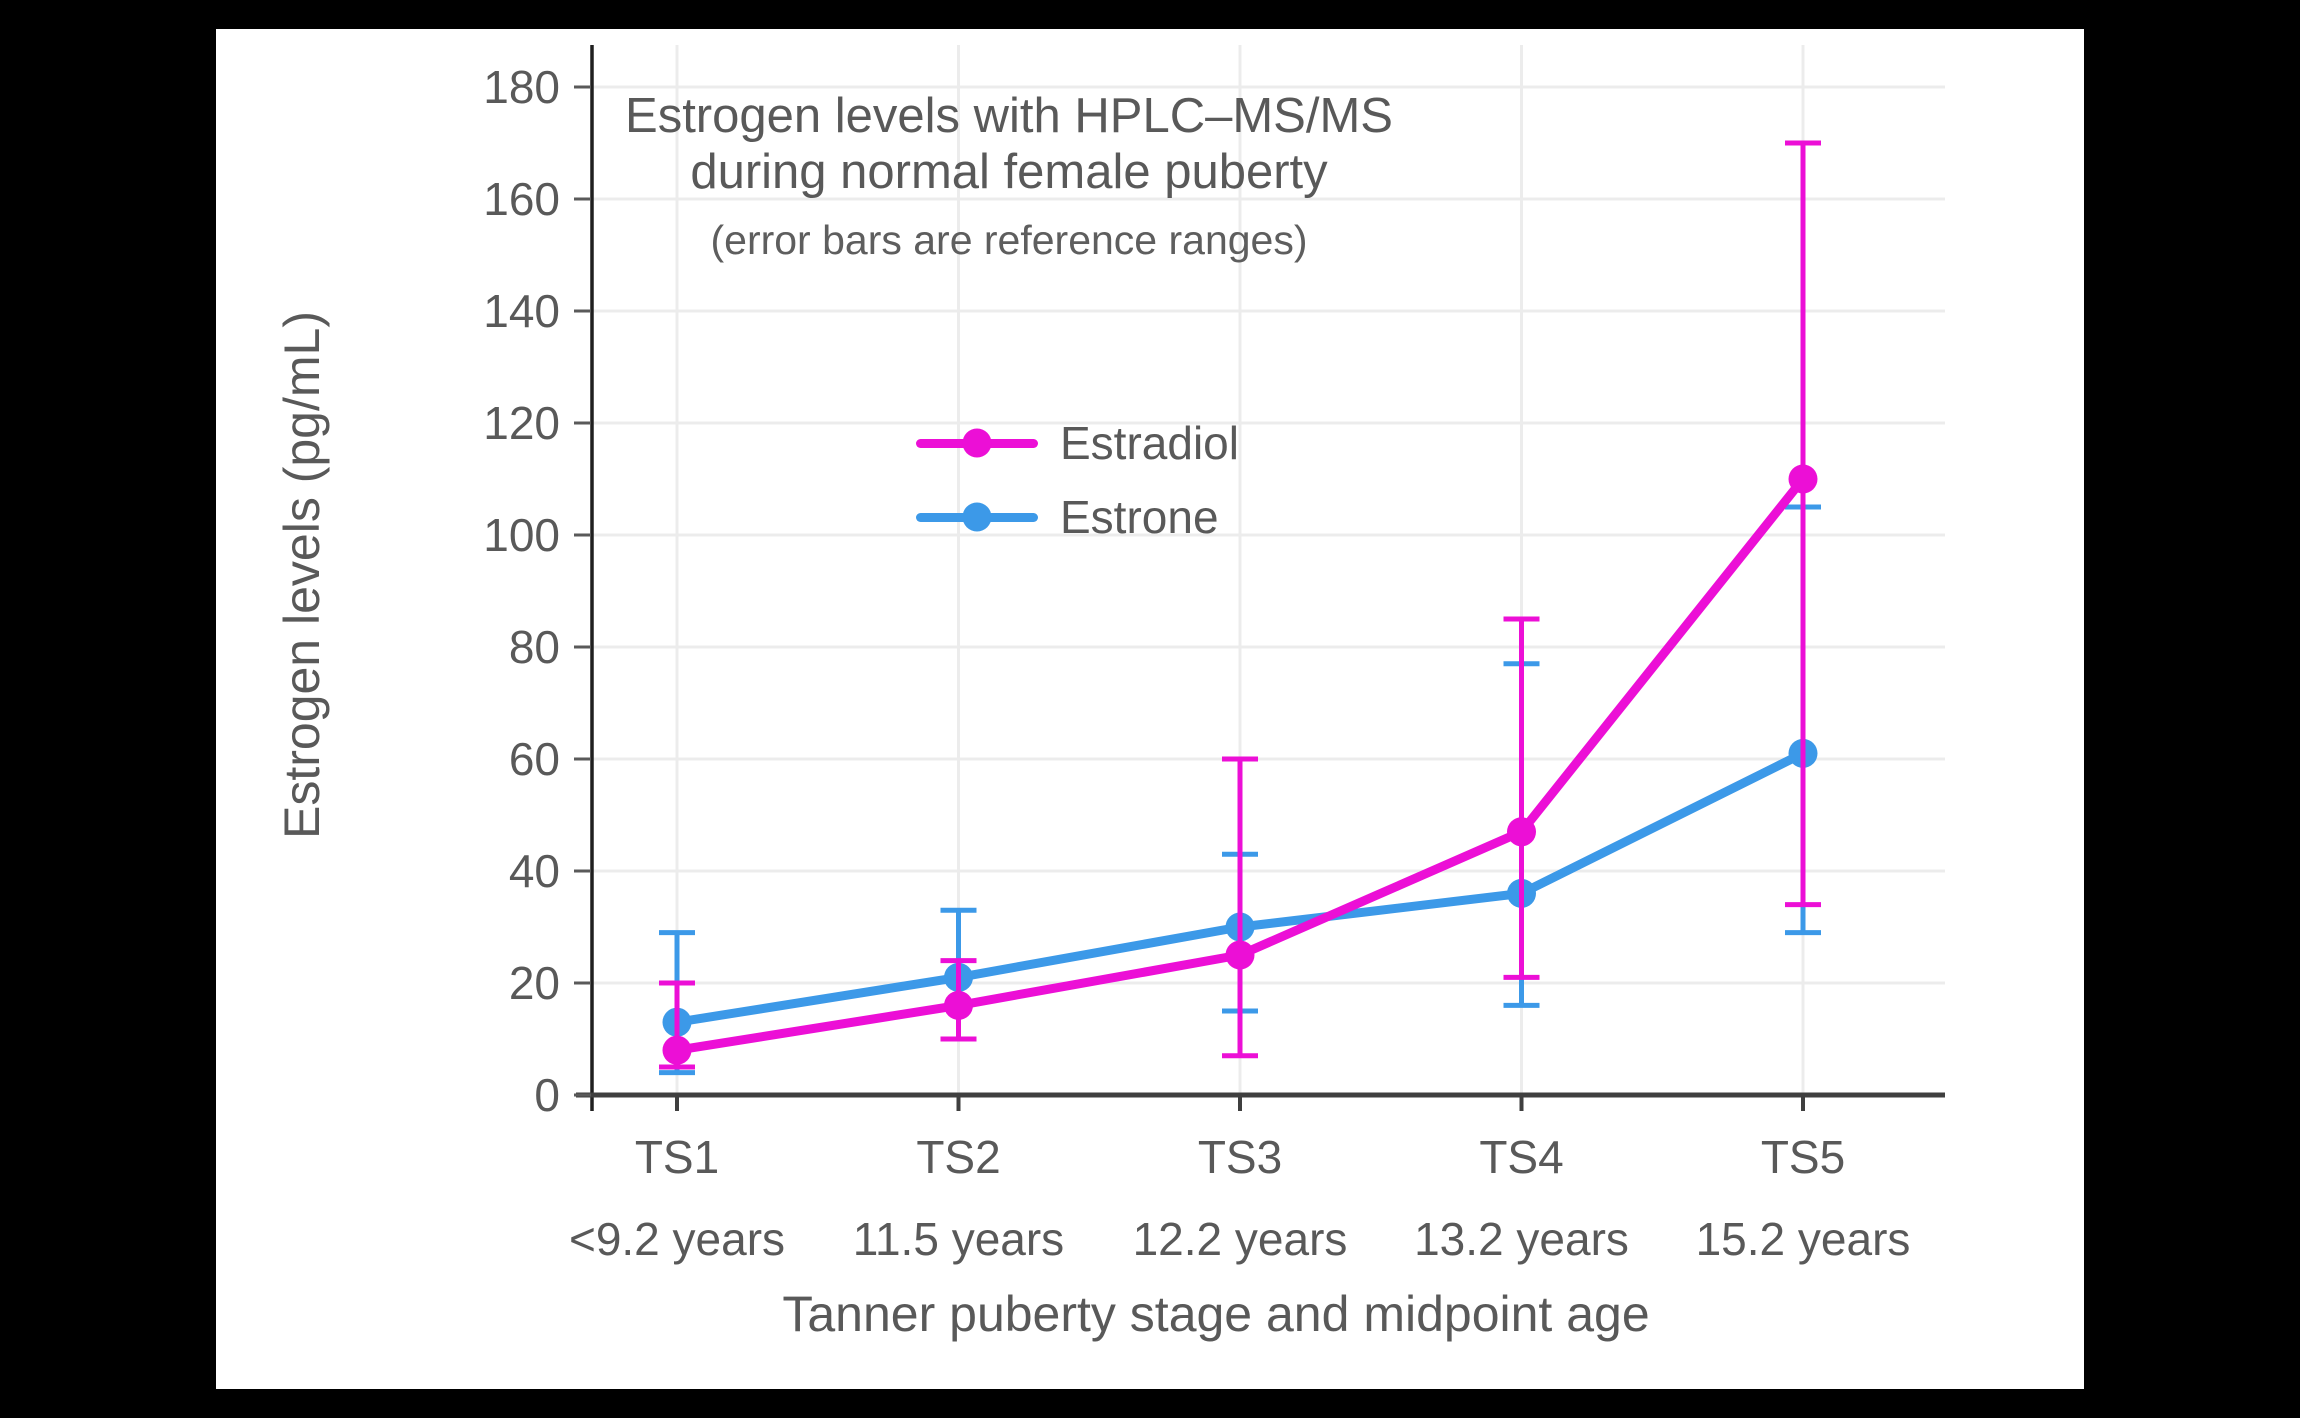  I want to click on estrone-marker-icon, so click(977, 517).